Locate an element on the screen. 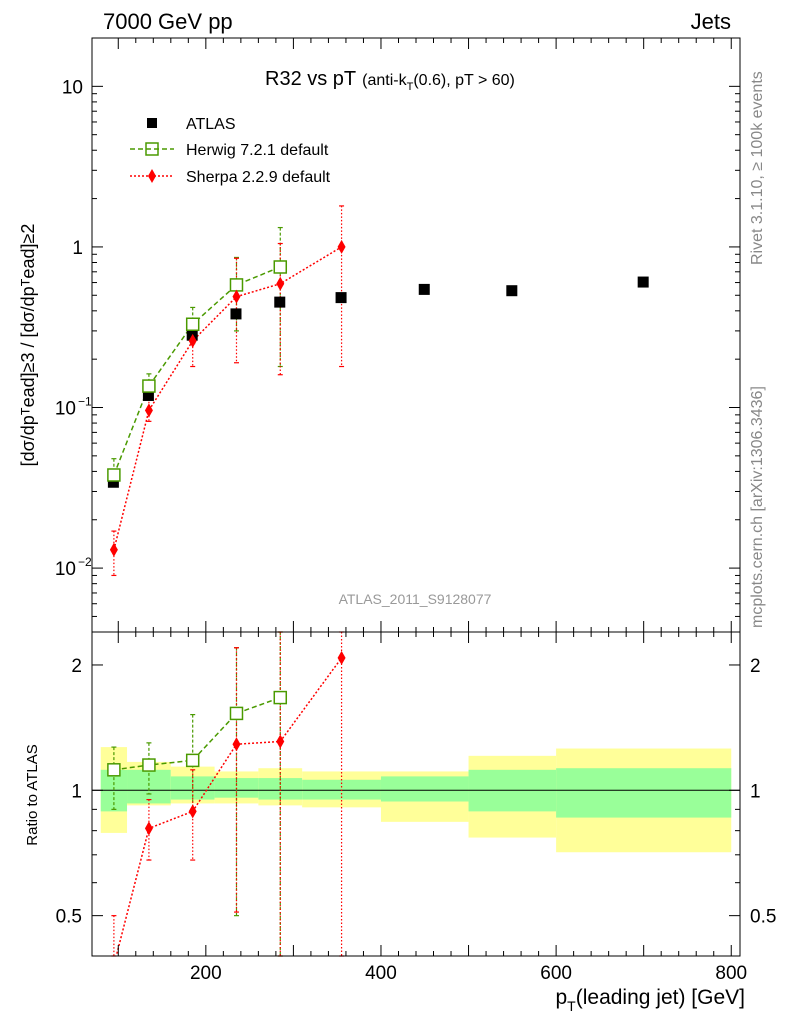  ratio-ylabel: Ratio to ATLAS is located at coordinates (32, 794).